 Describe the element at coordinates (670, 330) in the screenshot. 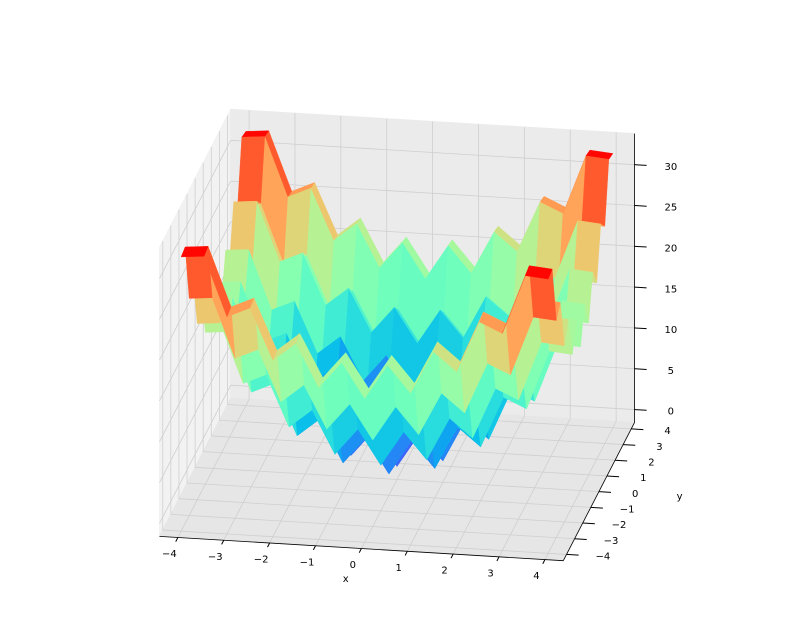

I see `z-tick-label: 10` at that location.